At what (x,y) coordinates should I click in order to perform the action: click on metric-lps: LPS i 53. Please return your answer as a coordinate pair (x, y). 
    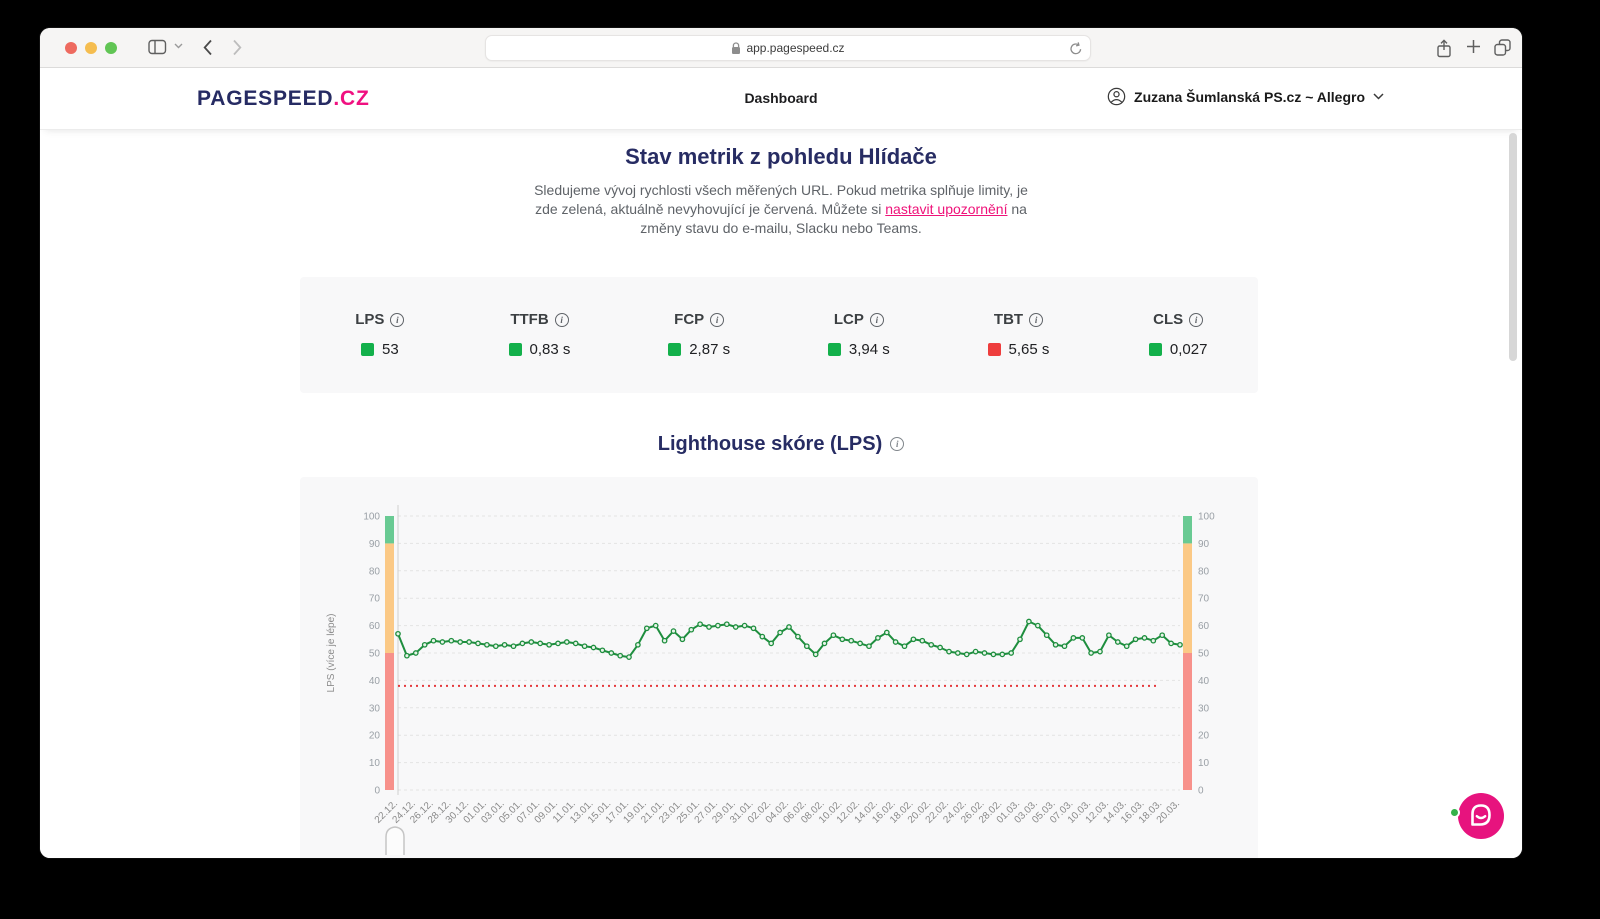
    Looking at the image, I should click on (380, 335).